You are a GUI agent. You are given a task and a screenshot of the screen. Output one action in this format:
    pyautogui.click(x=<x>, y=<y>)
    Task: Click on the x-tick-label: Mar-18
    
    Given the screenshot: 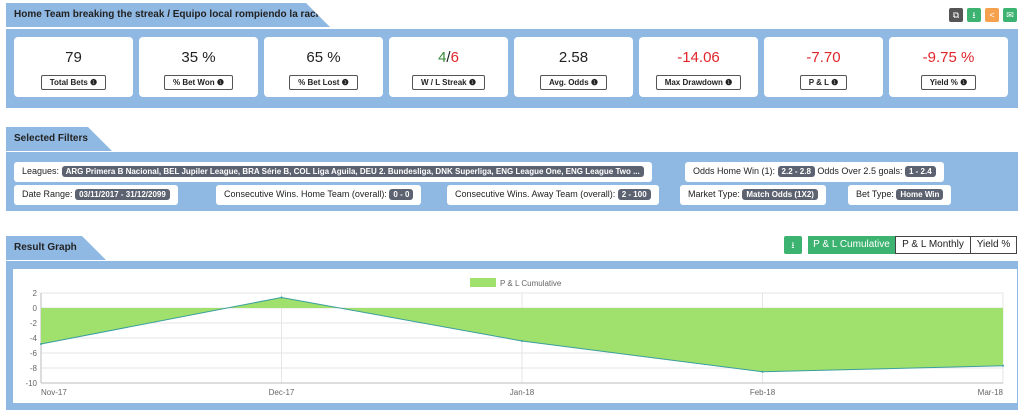 What is the action you would take?
    pyautogui.click(x=991, y=392)
    